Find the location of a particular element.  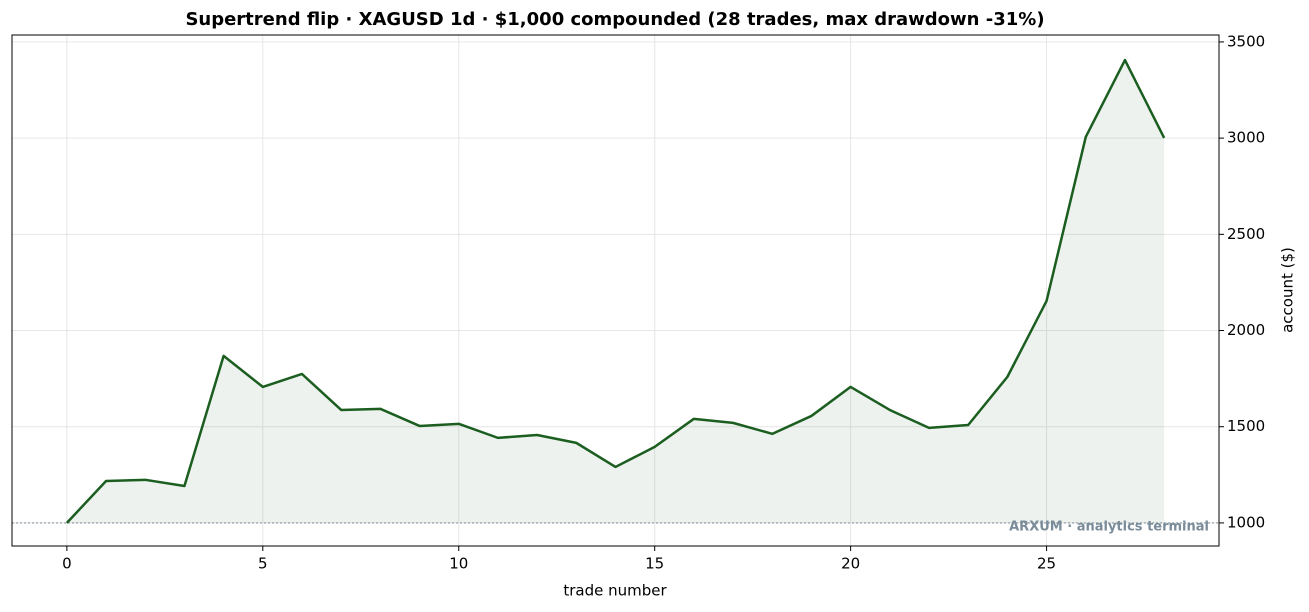

x-tick-label: 20 is located at coordinates (850, 564).